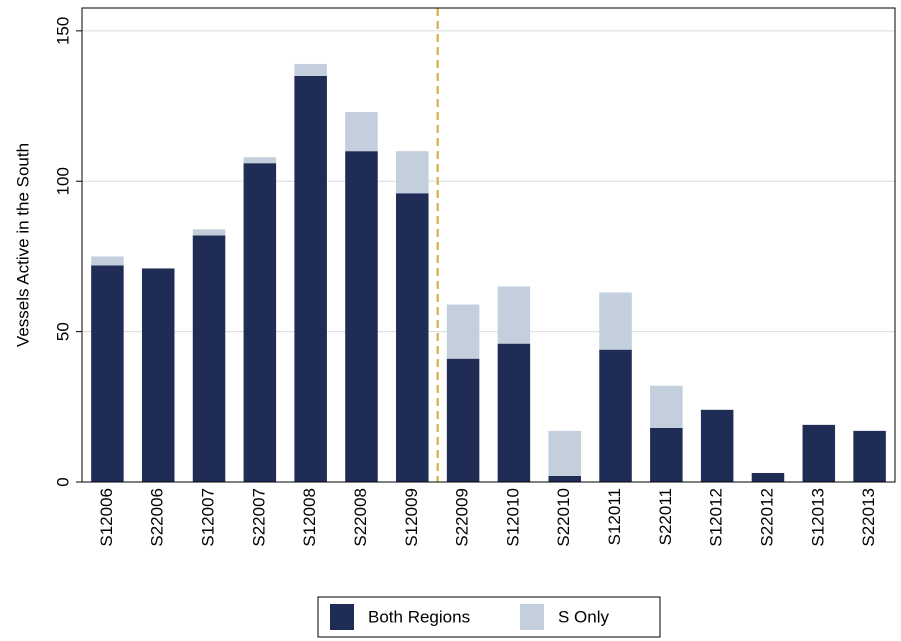 Image resolution: width=901 pixels, height=641 pixels. What do you see at coordinates (360, 517) in the screenshot?
I see `x-tick-label: S22008` at bounding box center [360, 517].